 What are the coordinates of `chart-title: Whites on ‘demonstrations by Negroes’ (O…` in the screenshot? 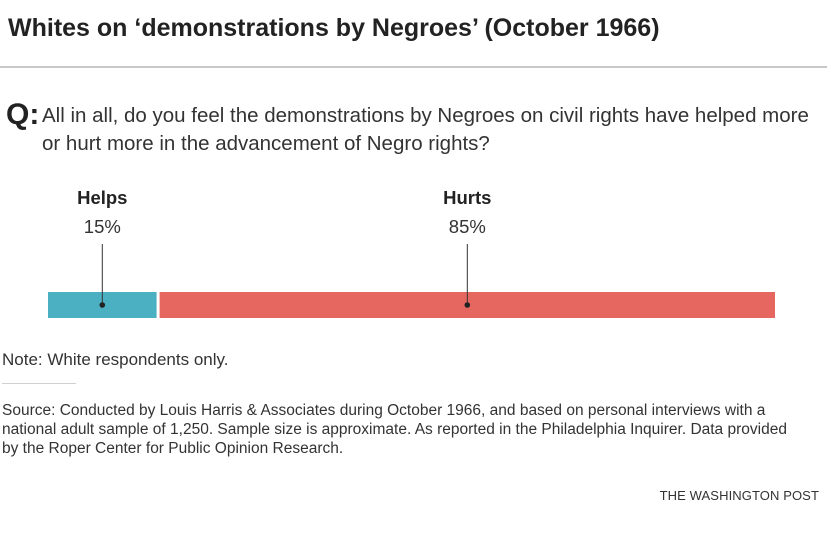 It's located at (334, 28).